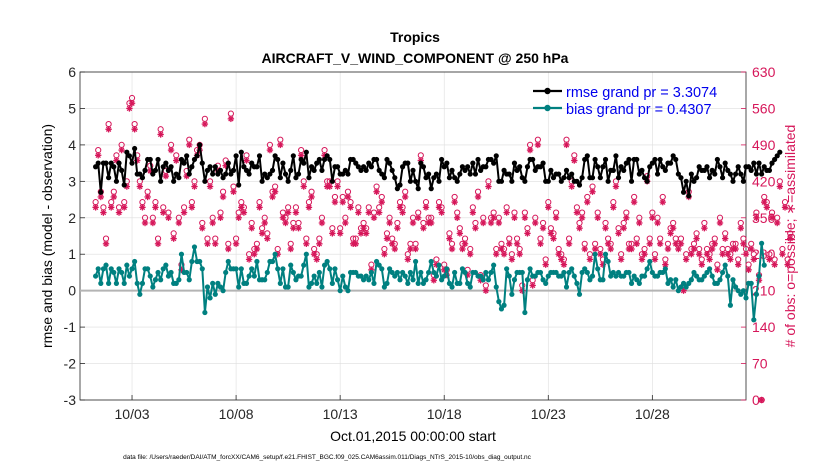  I want to click on x-tick-label-0: 10/03, so click(132, 414).